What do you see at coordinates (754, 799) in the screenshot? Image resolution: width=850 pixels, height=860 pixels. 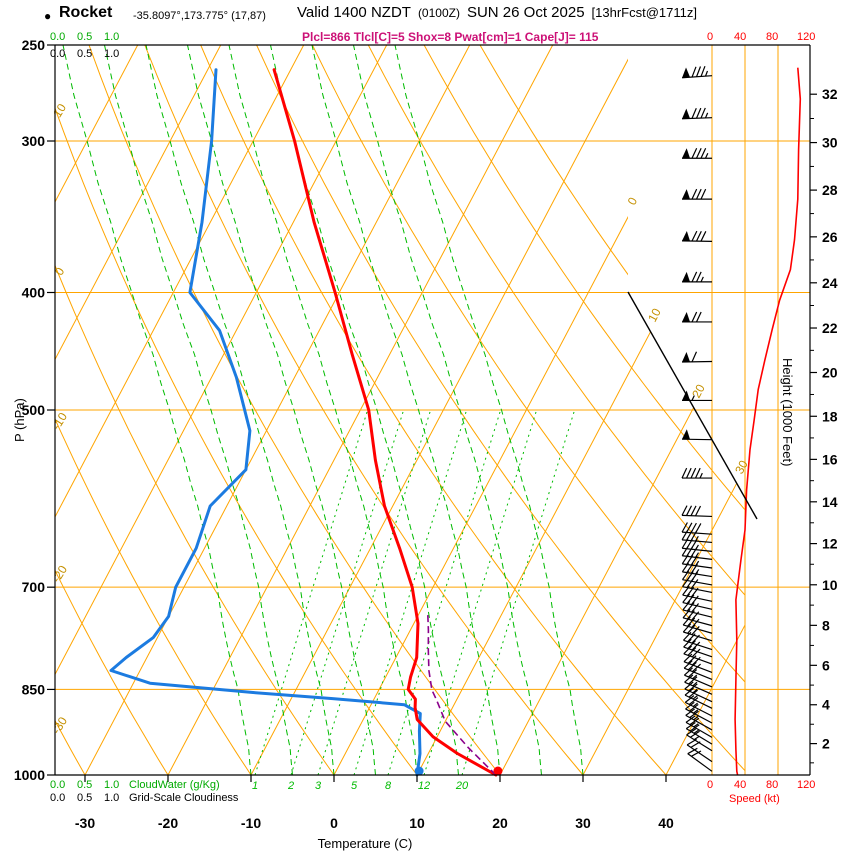 I see `speed-axis-label: Speed (kt)` at bounding box center [754, 799].